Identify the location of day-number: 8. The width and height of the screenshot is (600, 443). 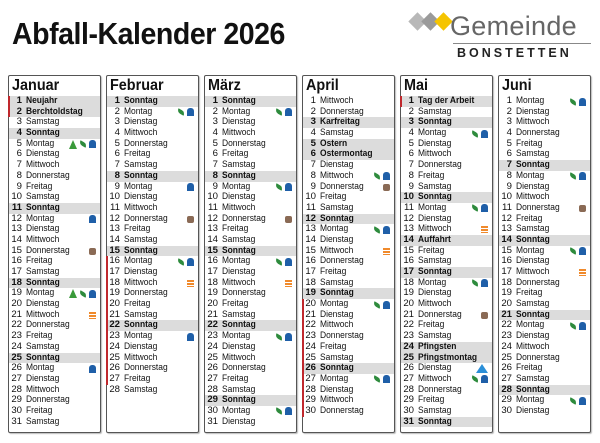
(411, 175).